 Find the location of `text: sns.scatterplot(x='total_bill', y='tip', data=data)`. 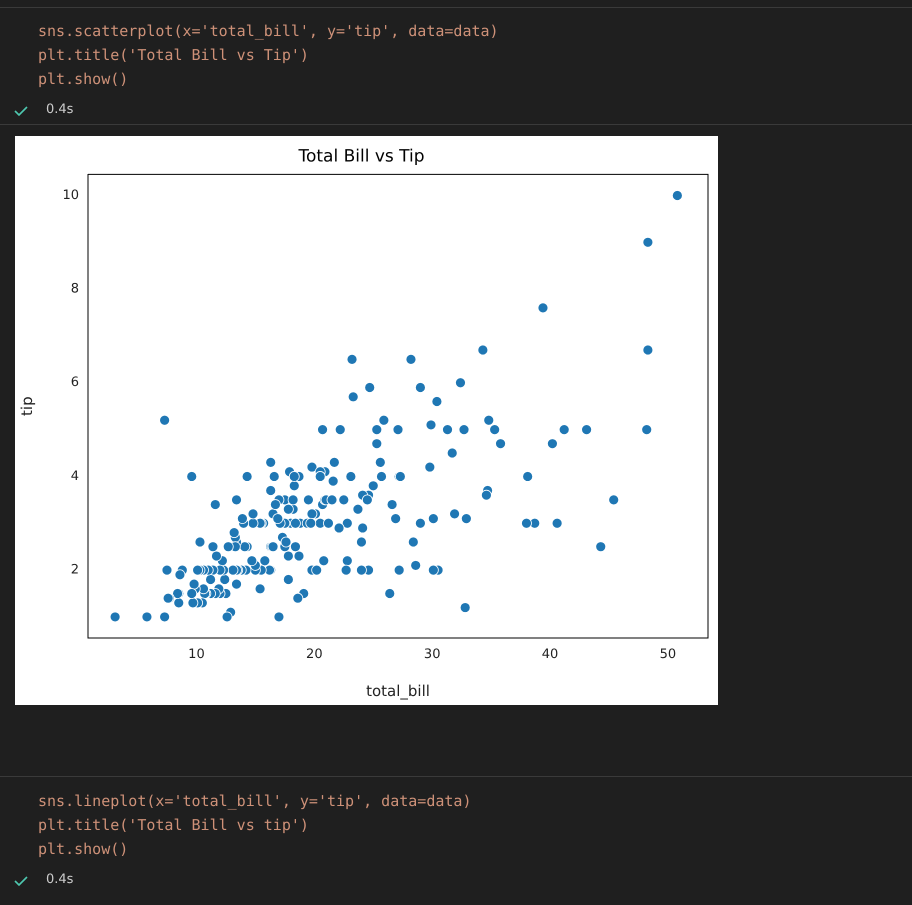

text: sns.scatterplot(x='total_bill', y='tip', data=data) is located at coordinates (268, 31).